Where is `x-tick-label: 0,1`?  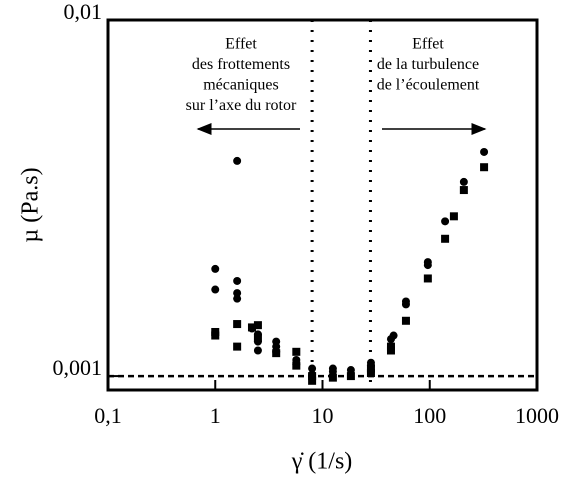 x-tick-label: 0,1 is located at coordinates (108, 415).